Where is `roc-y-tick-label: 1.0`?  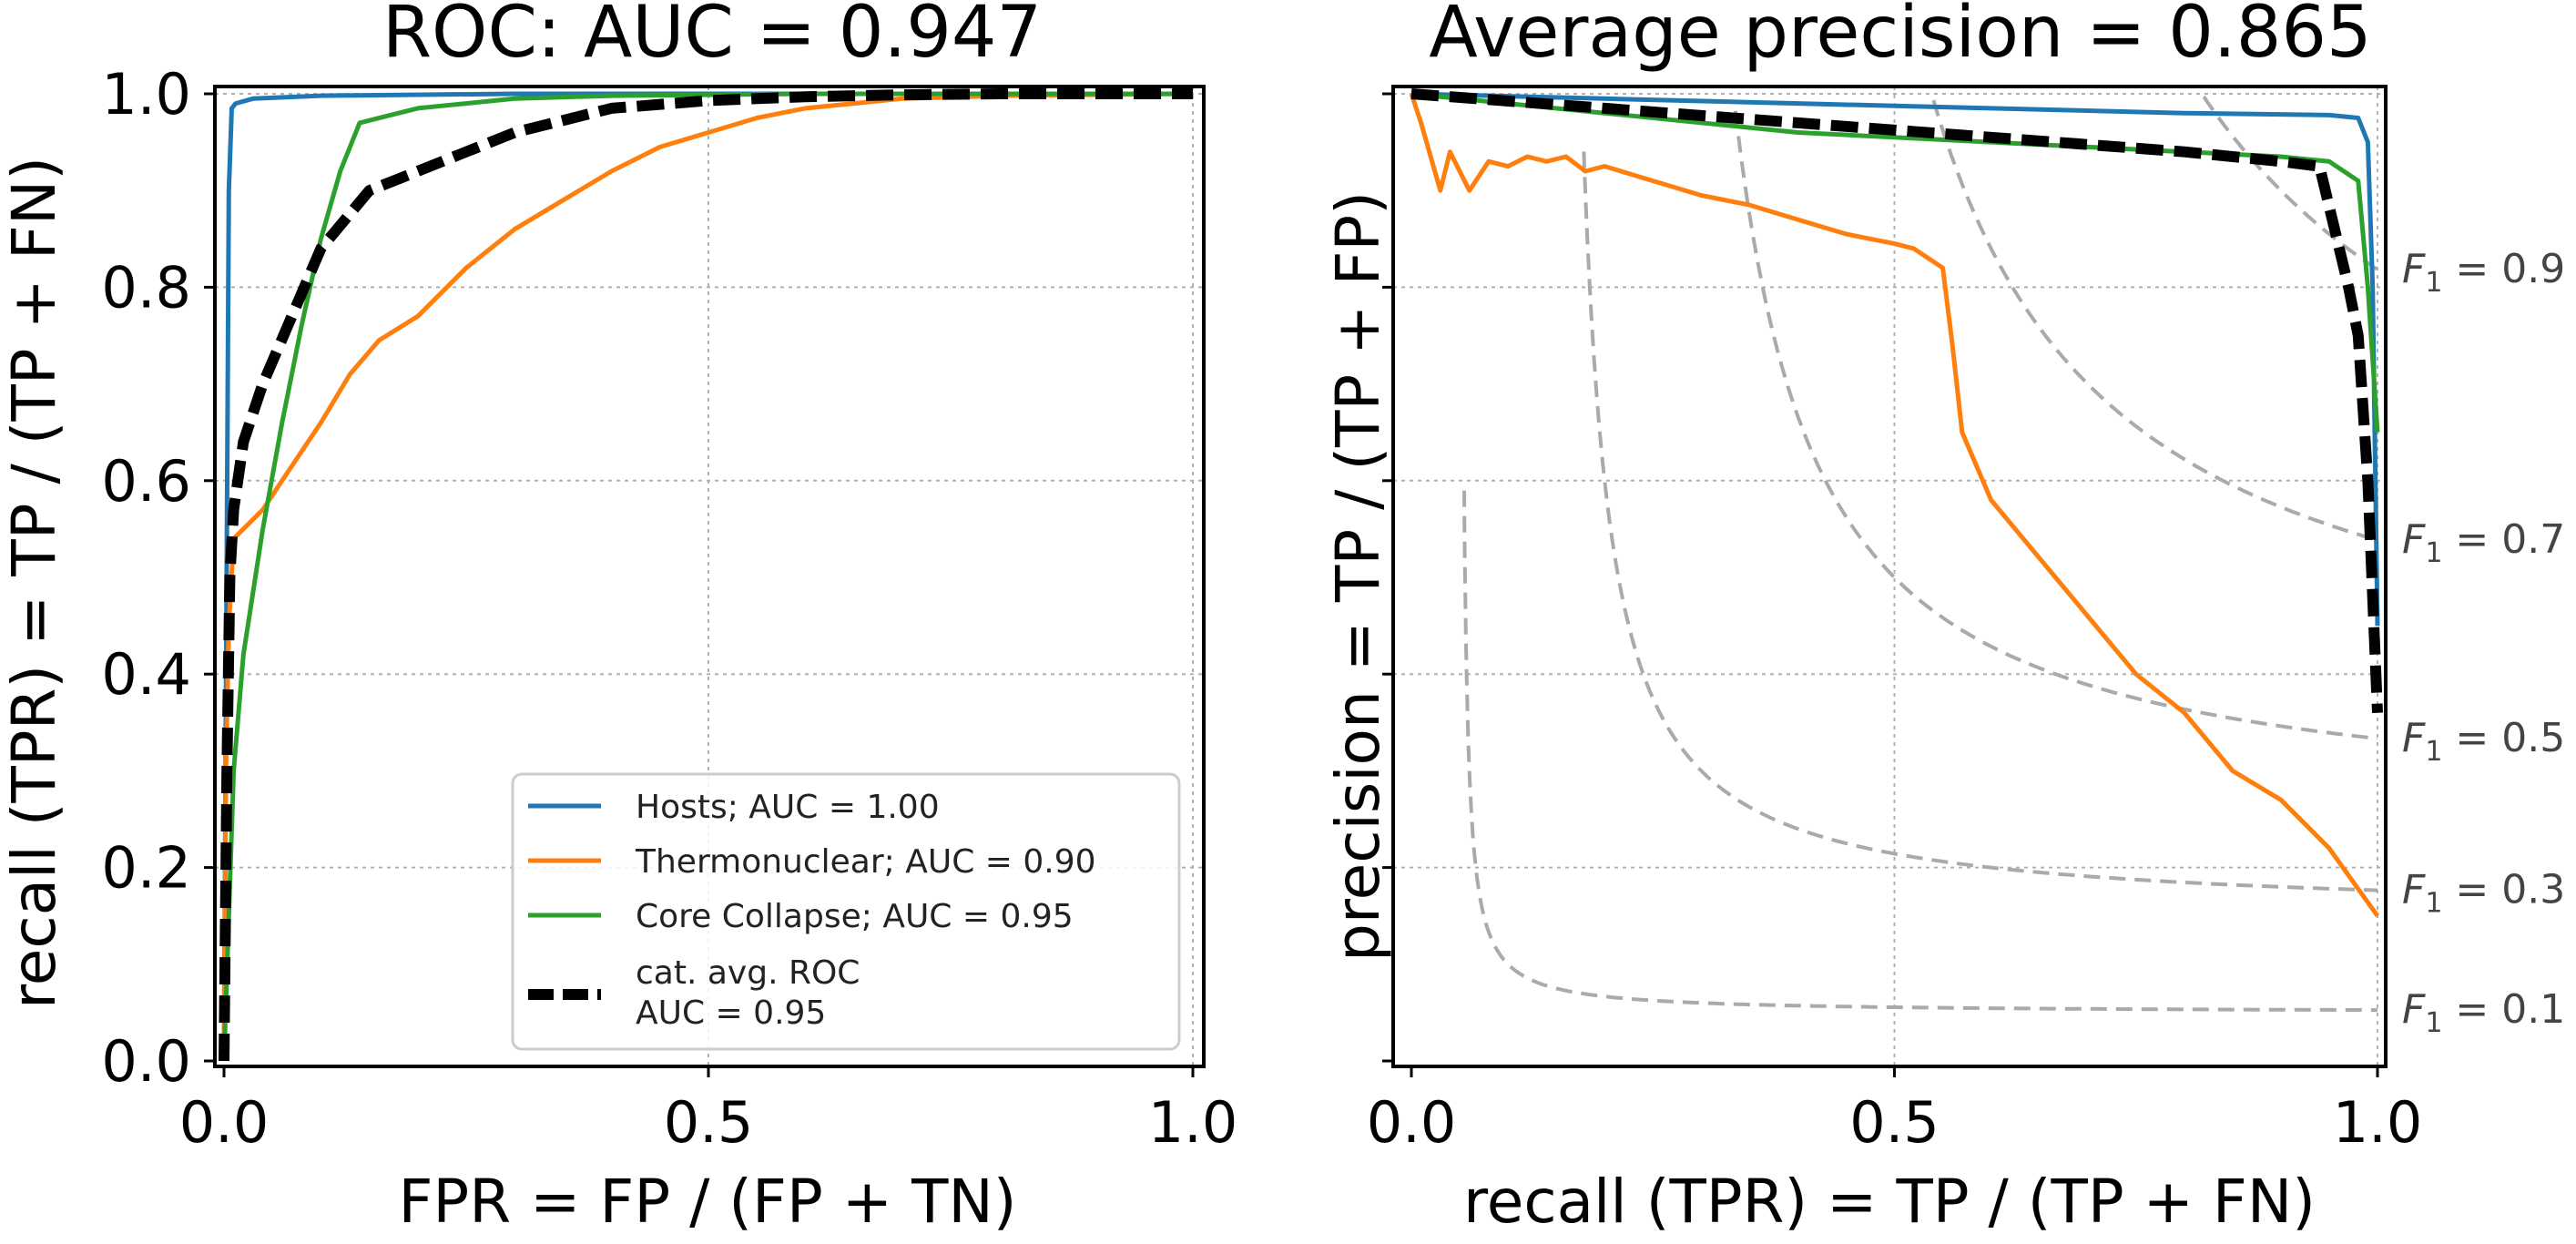 roc-y-tick-label: 1.0 is located at coordinates (146, 94).